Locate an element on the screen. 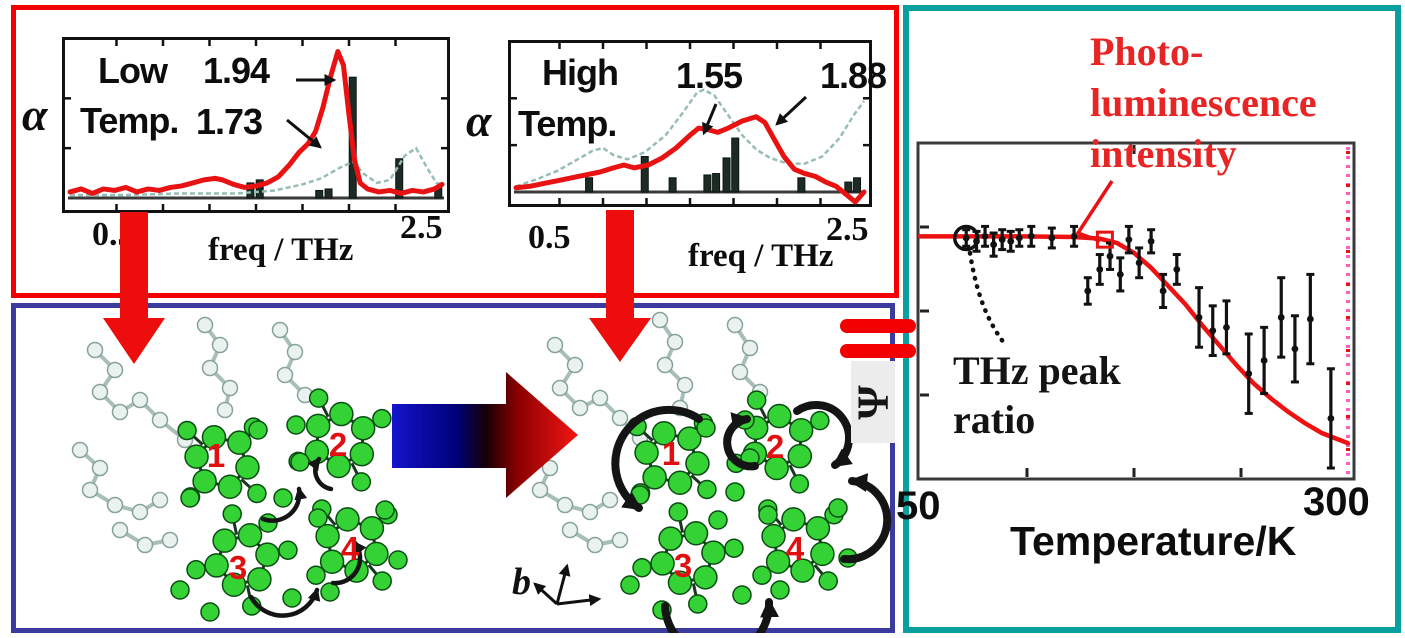  x-tick-50: 50 is located at coordinates (918, 506).